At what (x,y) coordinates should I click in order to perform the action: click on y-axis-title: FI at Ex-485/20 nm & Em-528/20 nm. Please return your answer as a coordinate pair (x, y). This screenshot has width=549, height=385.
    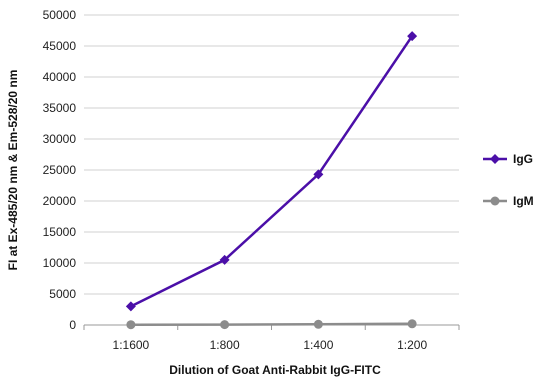
    Looking at the image, I should click on (13, 170).